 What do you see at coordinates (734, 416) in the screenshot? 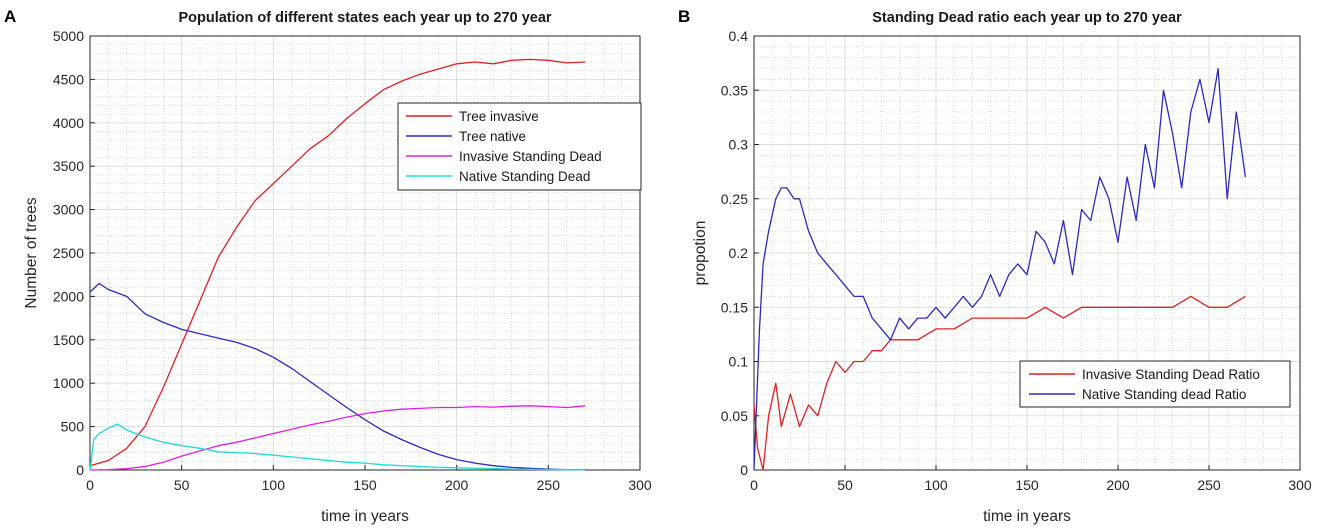
I see `y-tick-label: 0.05` at bounding box center [734, 416].